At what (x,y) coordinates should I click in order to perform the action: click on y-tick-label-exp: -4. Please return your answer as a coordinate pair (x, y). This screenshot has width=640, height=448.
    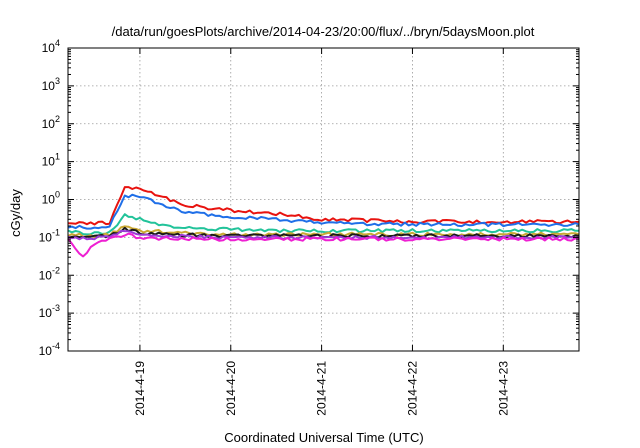
    Looking at the image, I should click on (56, 346).